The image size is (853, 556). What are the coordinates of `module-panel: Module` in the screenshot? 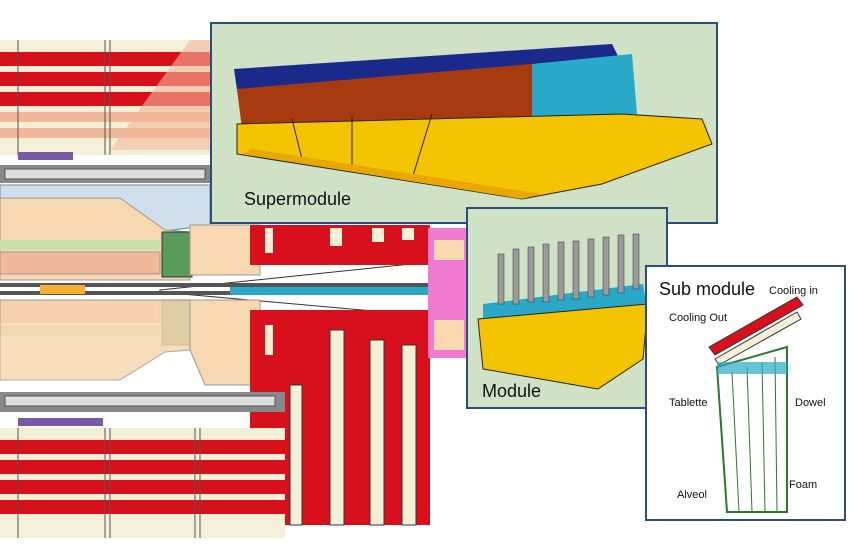 It's located at (567, 308).